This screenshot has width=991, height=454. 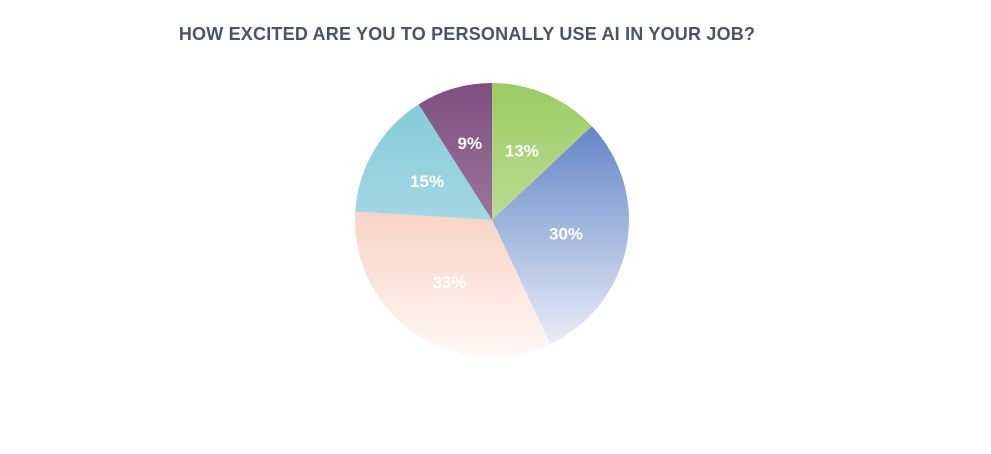 What do you see at coordinates (427, 181) in the screenshot?
I see `pie-slice-label-4: 15%` at bounding box center [427, 181].